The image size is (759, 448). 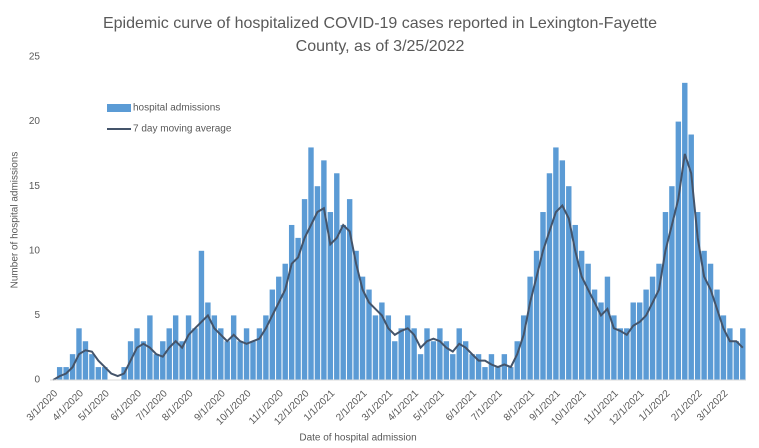 I want to click on legend-label: hospital admissions, so click(x=176, y=108).